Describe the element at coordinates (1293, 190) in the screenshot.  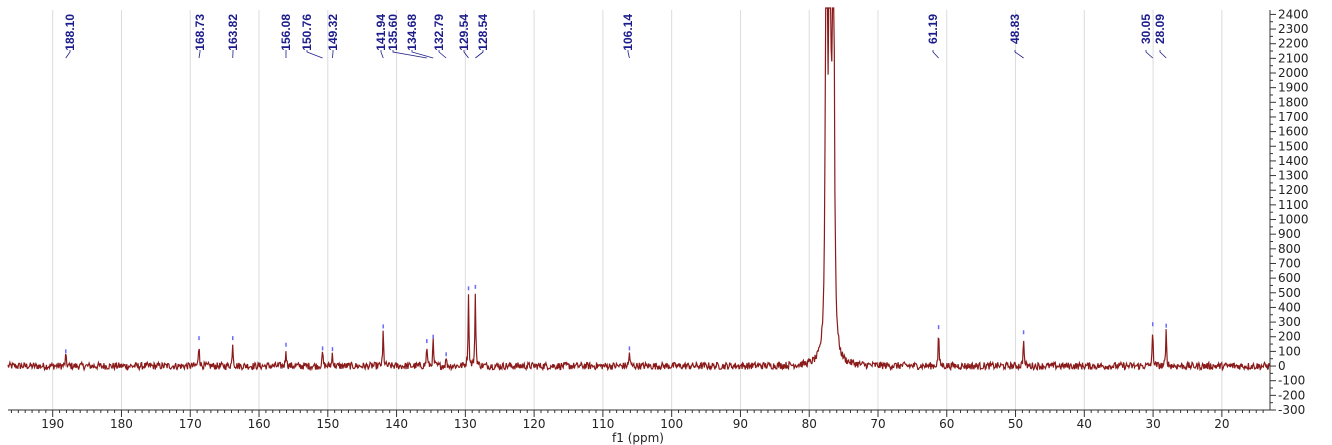
I see `y-tick-label: 1200` at that location.